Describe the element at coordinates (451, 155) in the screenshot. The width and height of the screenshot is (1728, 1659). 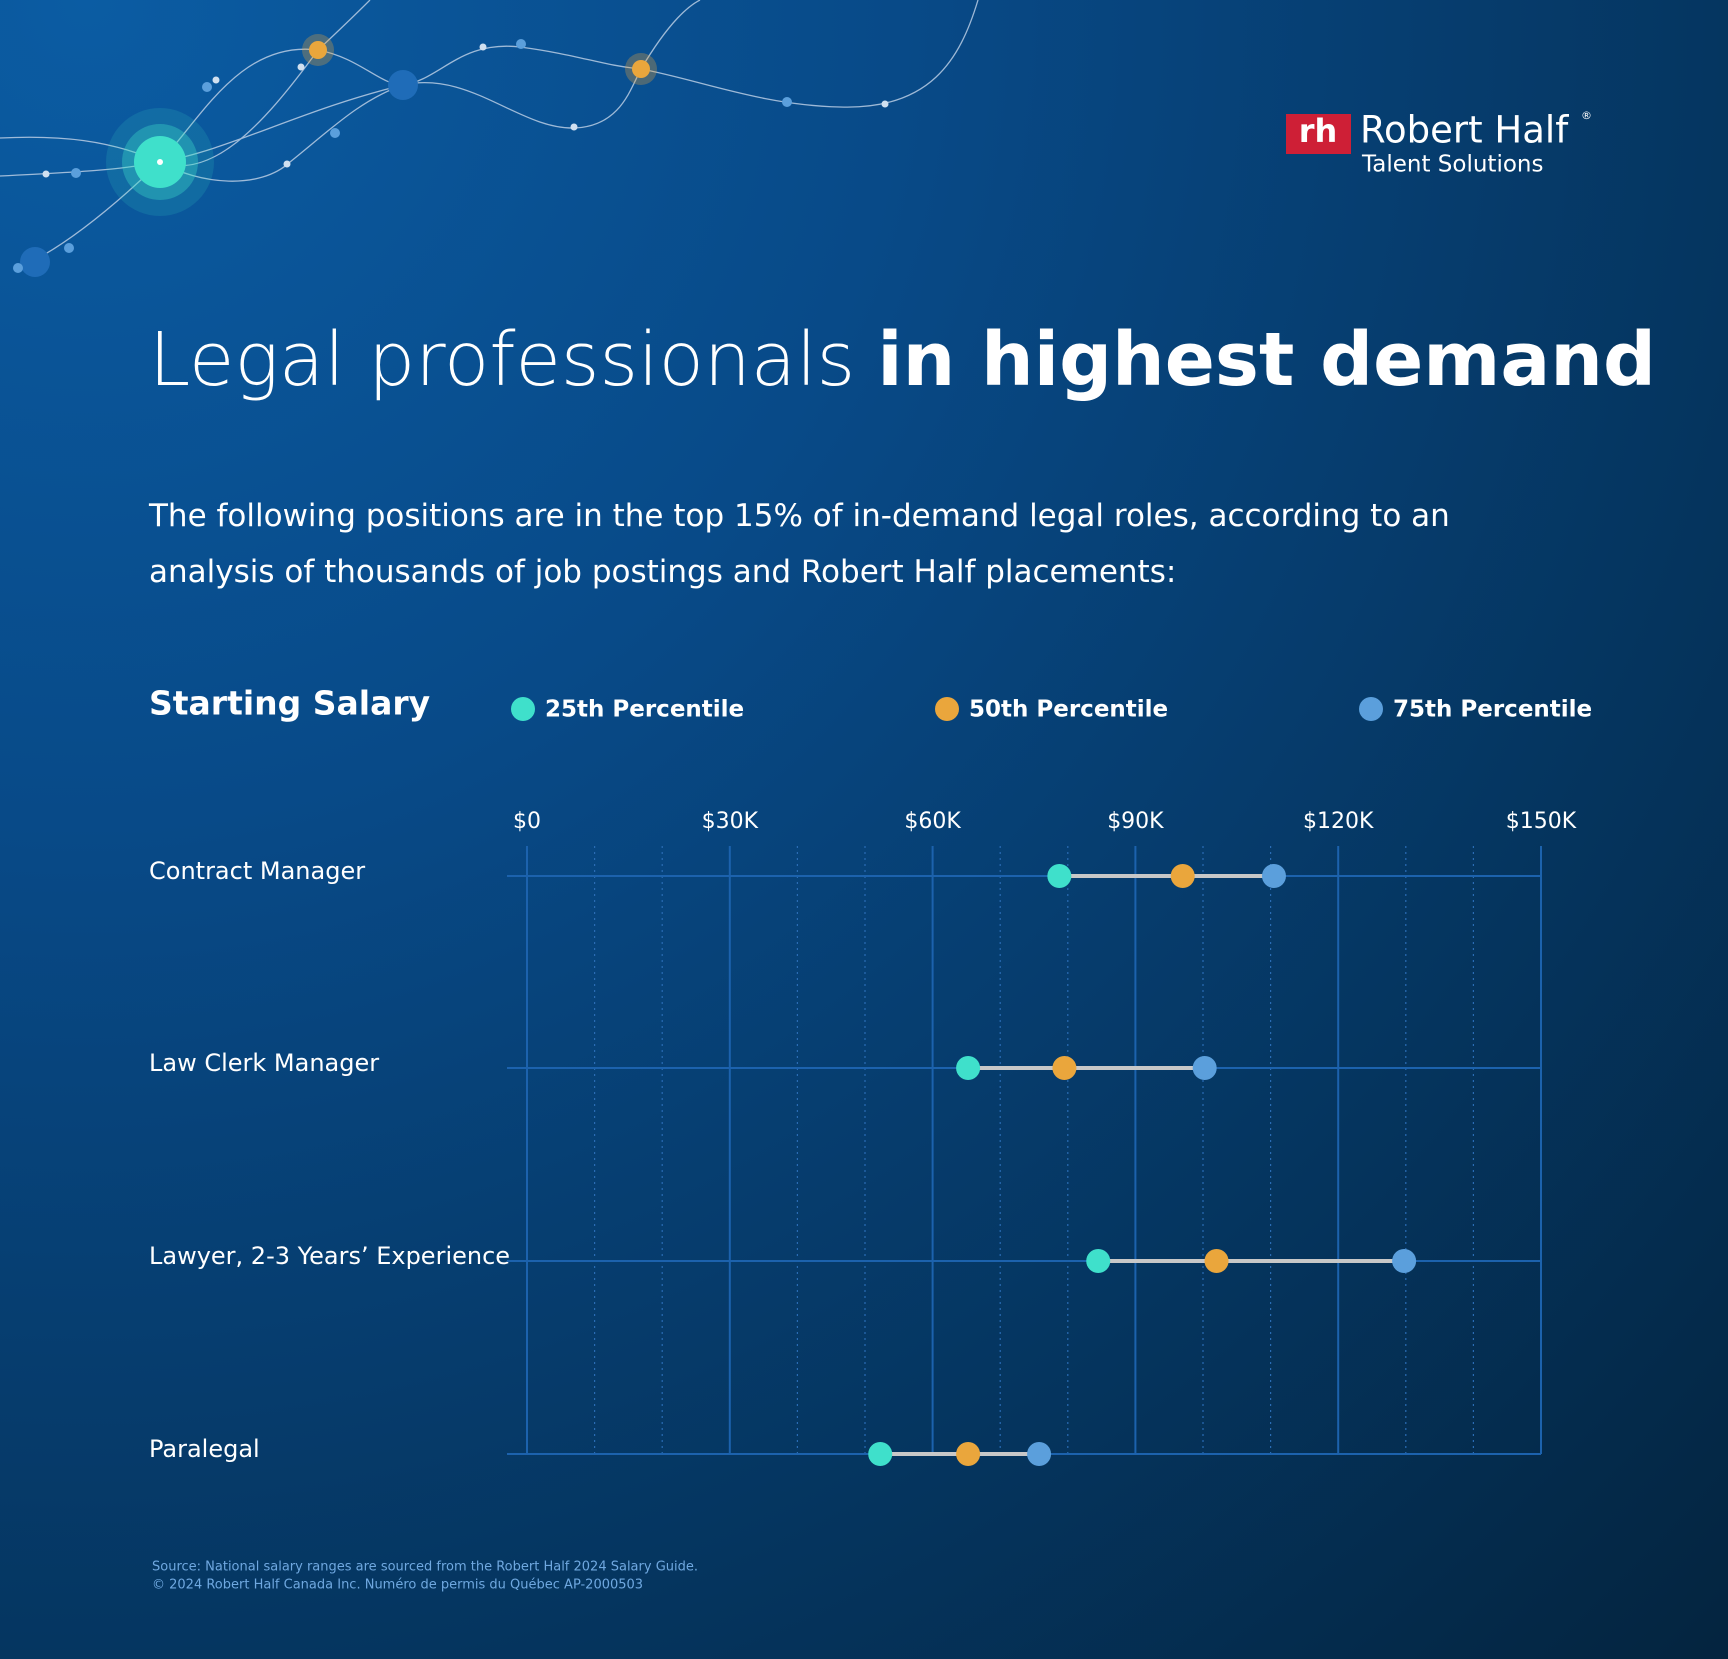
I see `decoration-nodes` at that location.